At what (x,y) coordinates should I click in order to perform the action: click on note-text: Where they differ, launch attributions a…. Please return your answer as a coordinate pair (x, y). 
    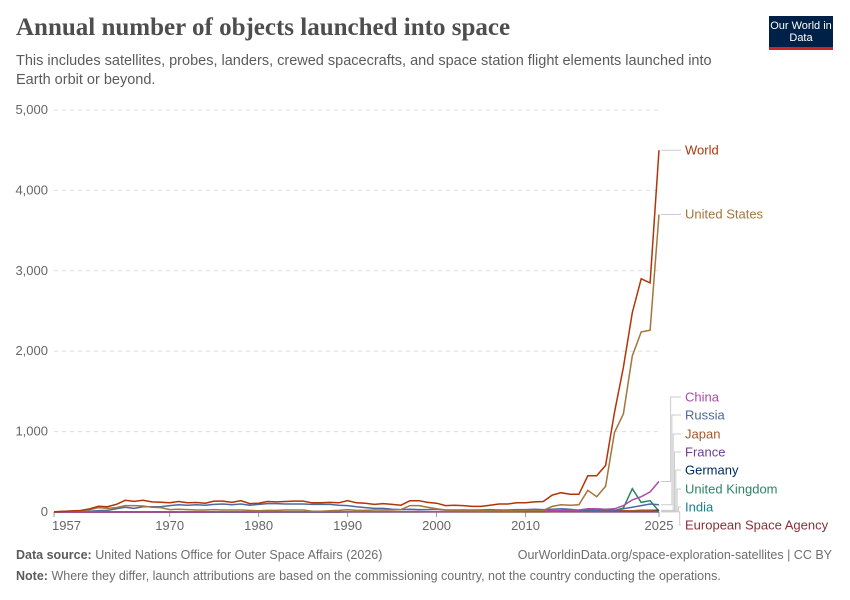
    Looking at the image, I should click on (386, 576).